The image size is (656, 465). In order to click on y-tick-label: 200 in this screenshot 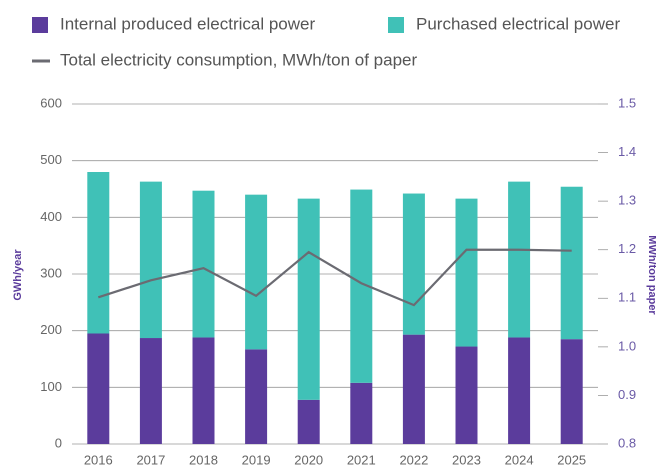, I will do `click(51, 329)`.